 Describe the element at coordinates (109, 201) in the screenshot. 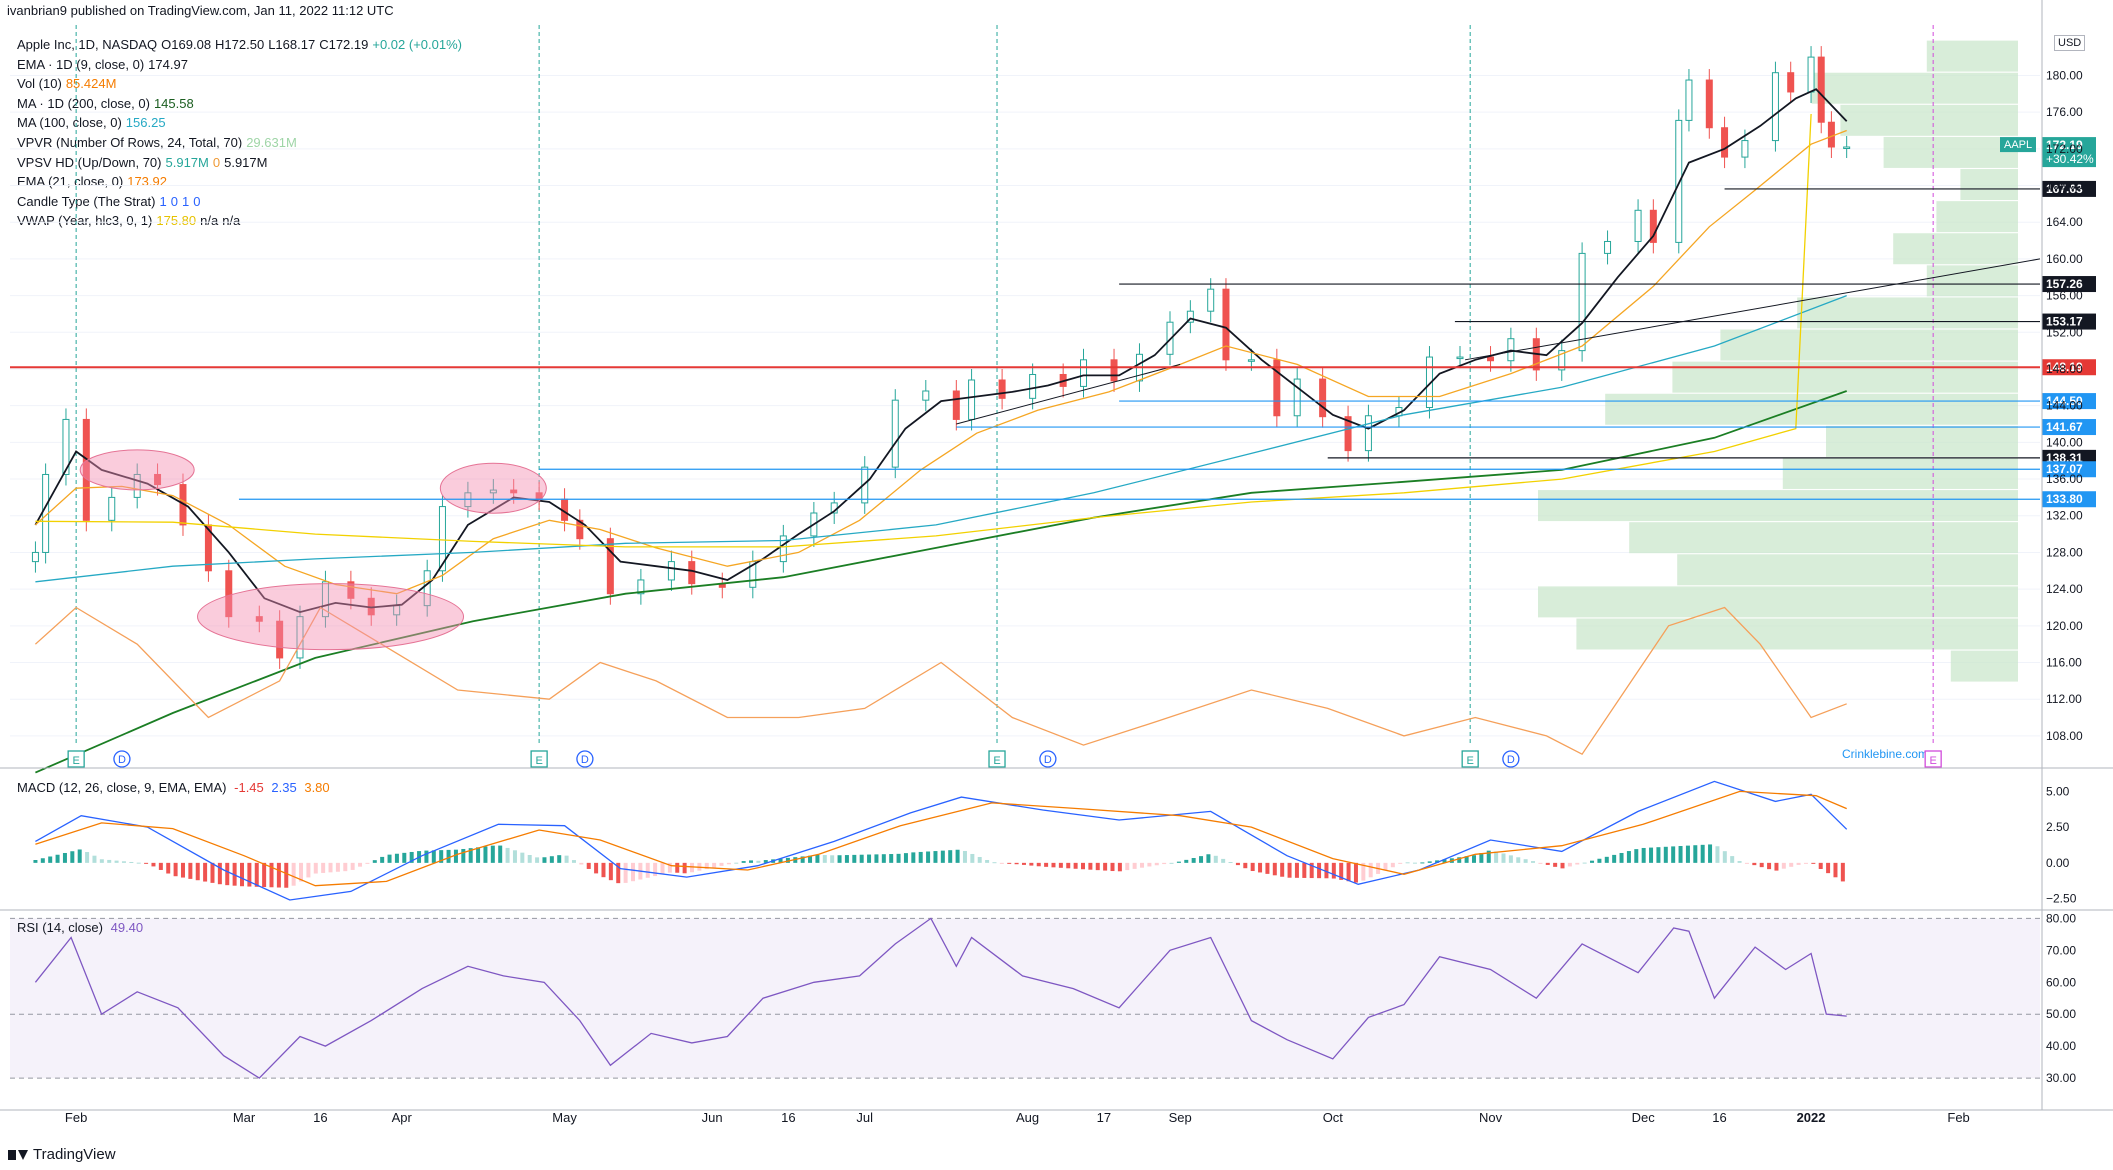

I see `legend-row-candle-type: Candle Type (The Strat) 1 0 1 0` at that location.